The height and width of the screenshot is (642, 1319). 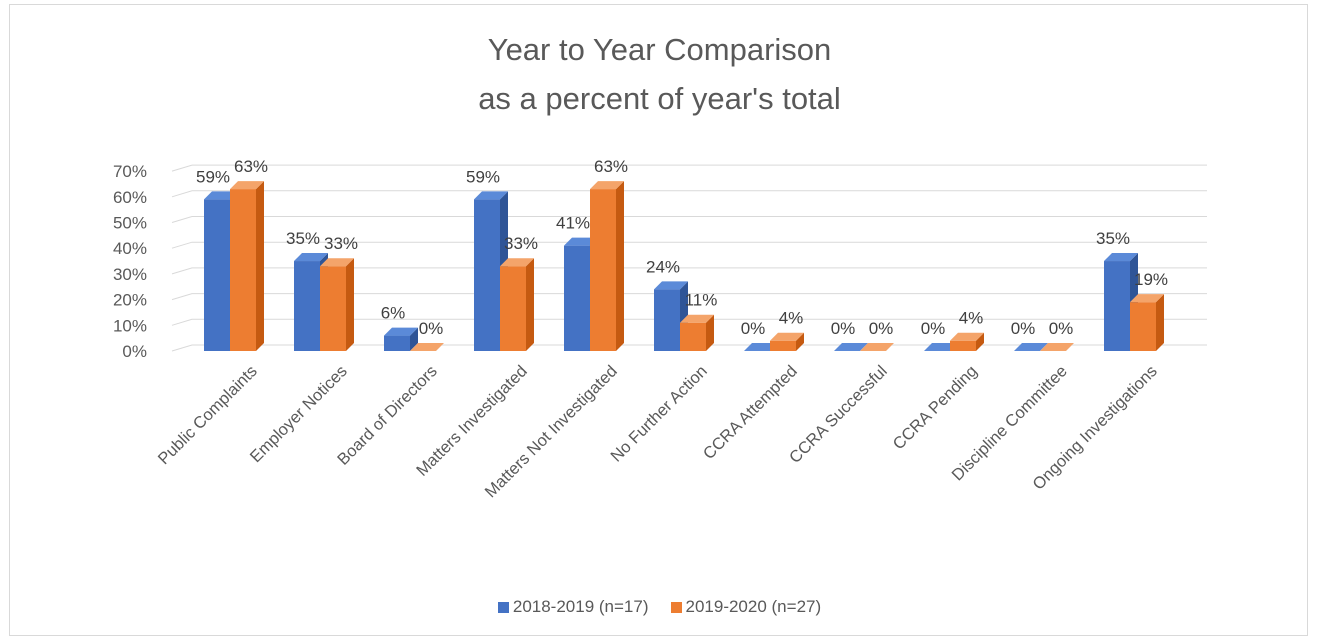 What do you see at coordinates (134, 351) in the screenshot?
I see `y-tick-label: 0%` at bounding box center [134, 351].